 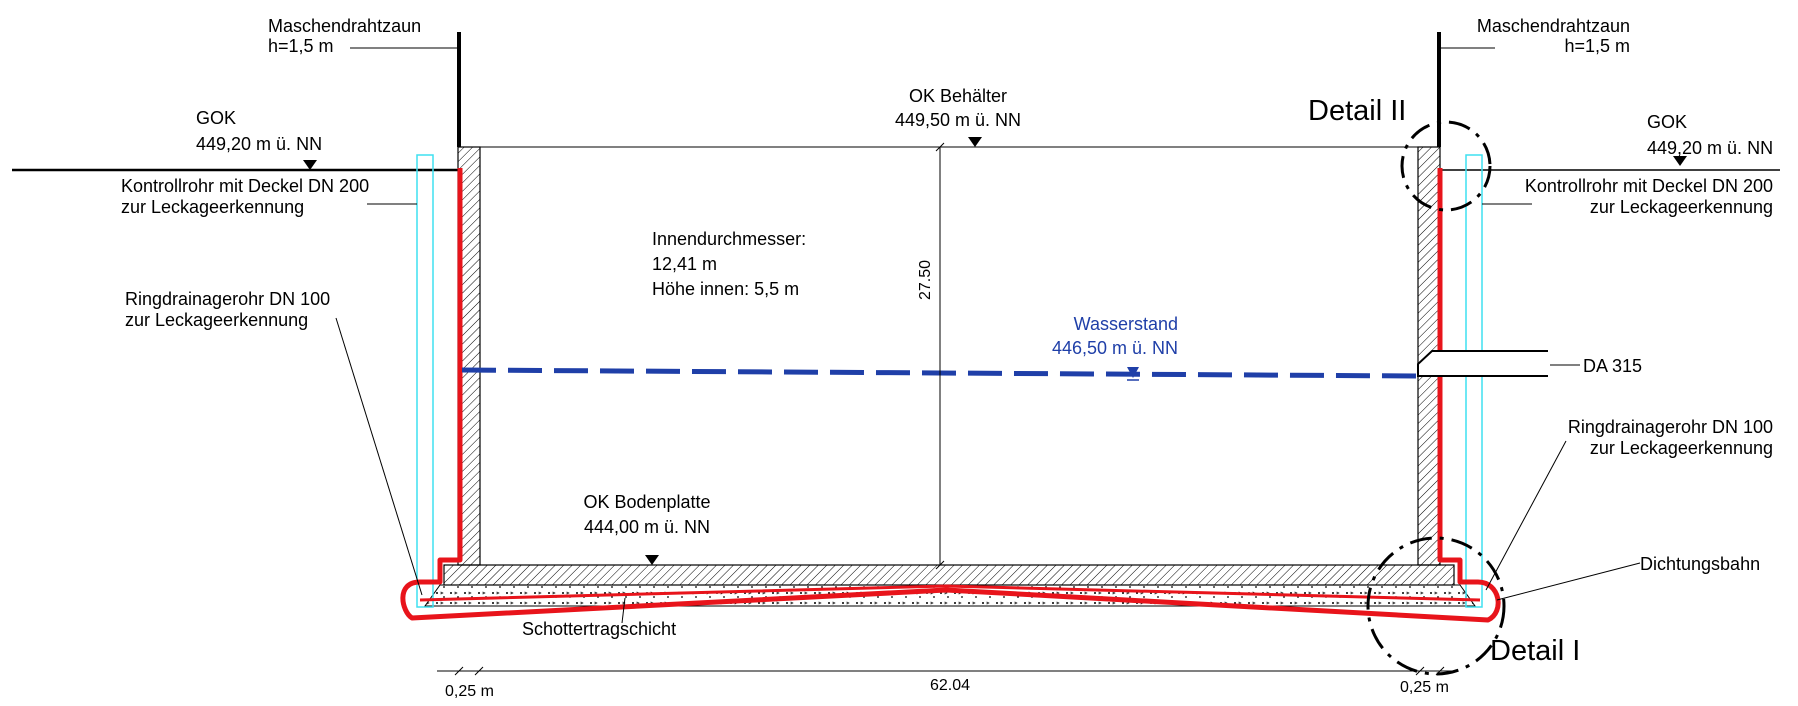 What do you see at coordinates (344, 26) in the screenshot?
I see `fence-left-label-1: Maschendrahtzaun` at bounding box center [344, 26].